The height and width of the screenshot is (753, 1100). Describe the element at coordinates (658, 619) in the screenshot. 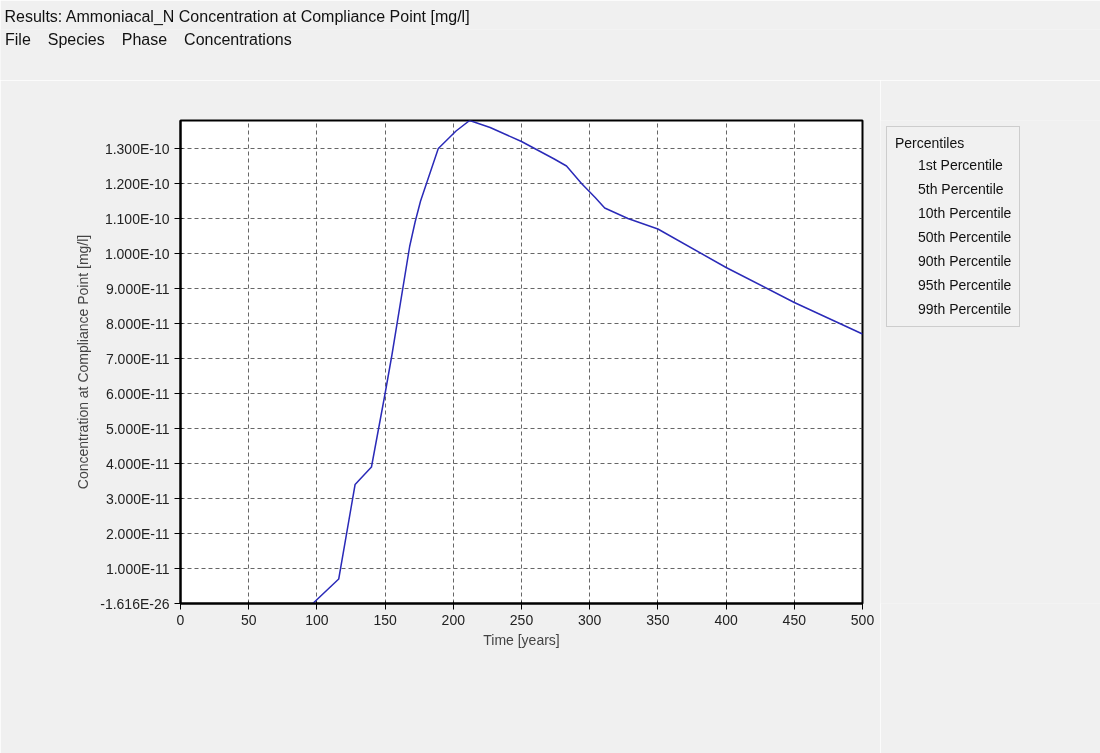

I see `x-tick-label: 350` at that location.